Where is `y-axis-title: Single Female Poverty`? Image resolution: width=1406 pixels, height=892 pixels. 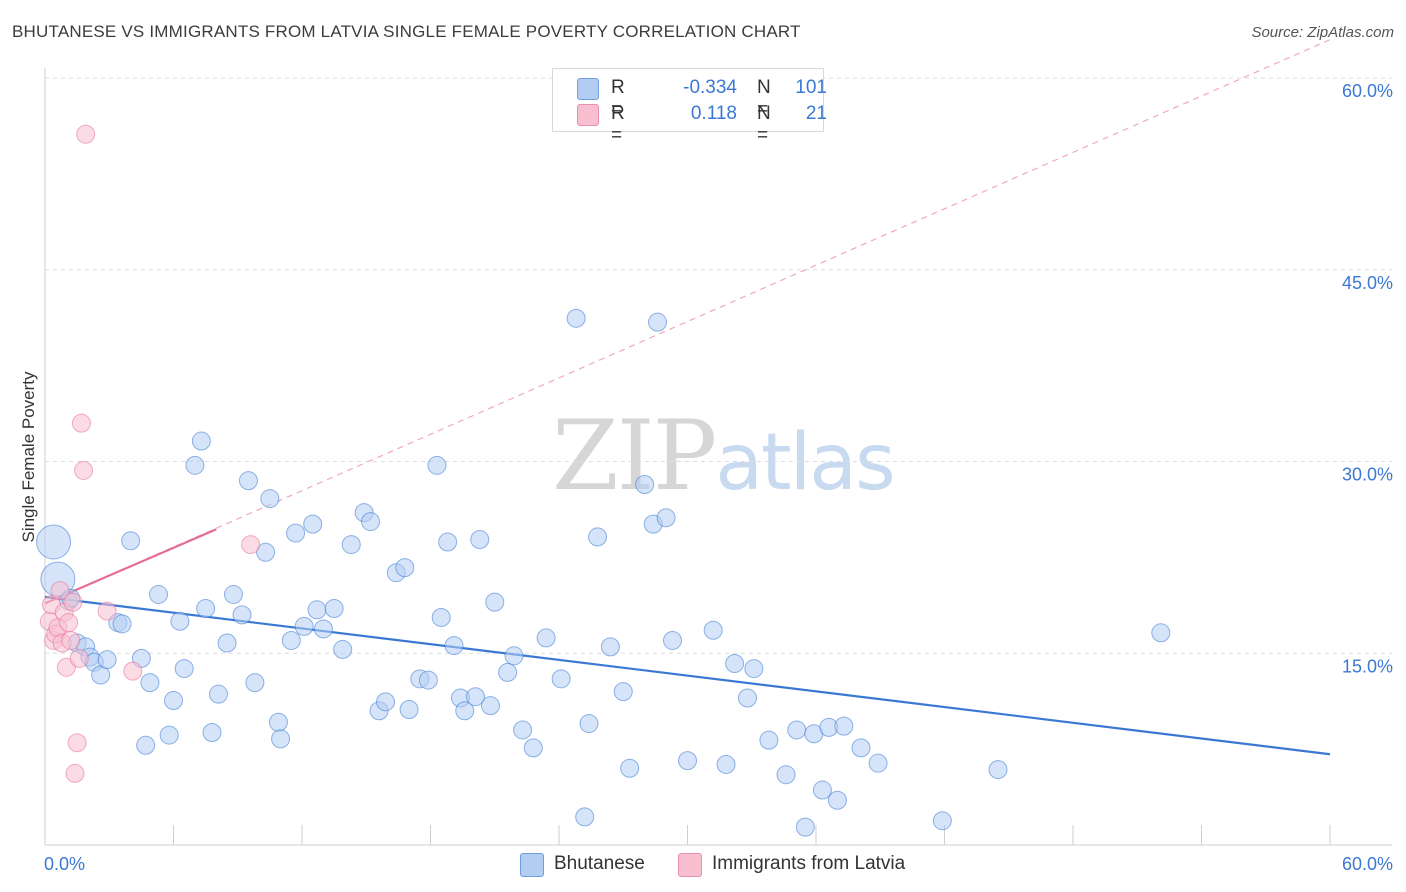 y-axis-title: Single Female Poverty is located at coordinates (28, 457).